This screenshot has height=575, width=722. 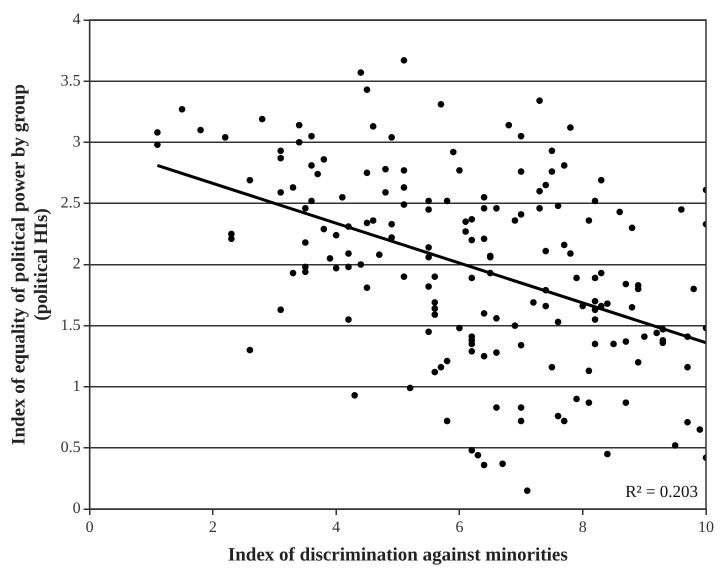 I want to click on x-tick-label: 8, so click(x=582, y=527).